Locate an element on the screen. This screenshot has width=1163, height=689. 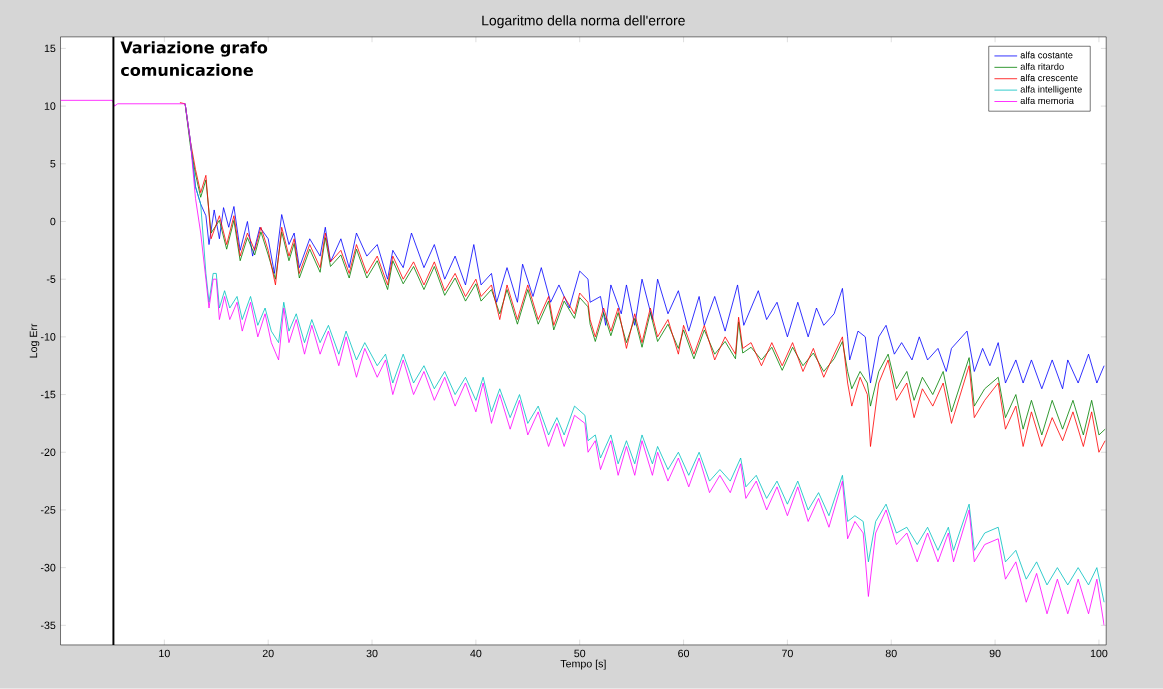
y-tick-label: 10 is located at coordinates (50, 106).